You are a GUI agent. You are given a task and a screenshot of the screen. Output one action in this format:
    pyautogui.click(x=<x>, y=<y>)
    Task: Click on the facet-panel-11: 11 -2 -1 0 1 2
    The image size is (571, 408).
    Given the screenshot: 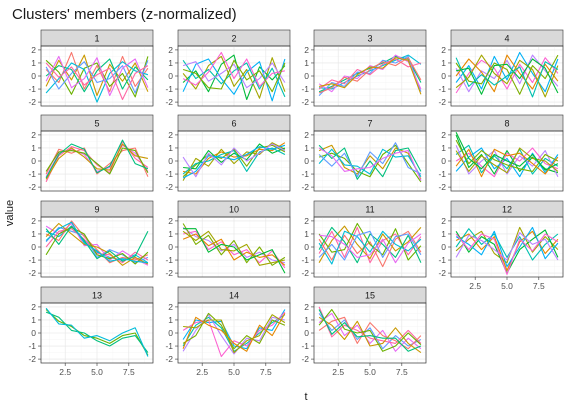 What is the action you would take?
    pyautogui.click(x=364, y=239)
    